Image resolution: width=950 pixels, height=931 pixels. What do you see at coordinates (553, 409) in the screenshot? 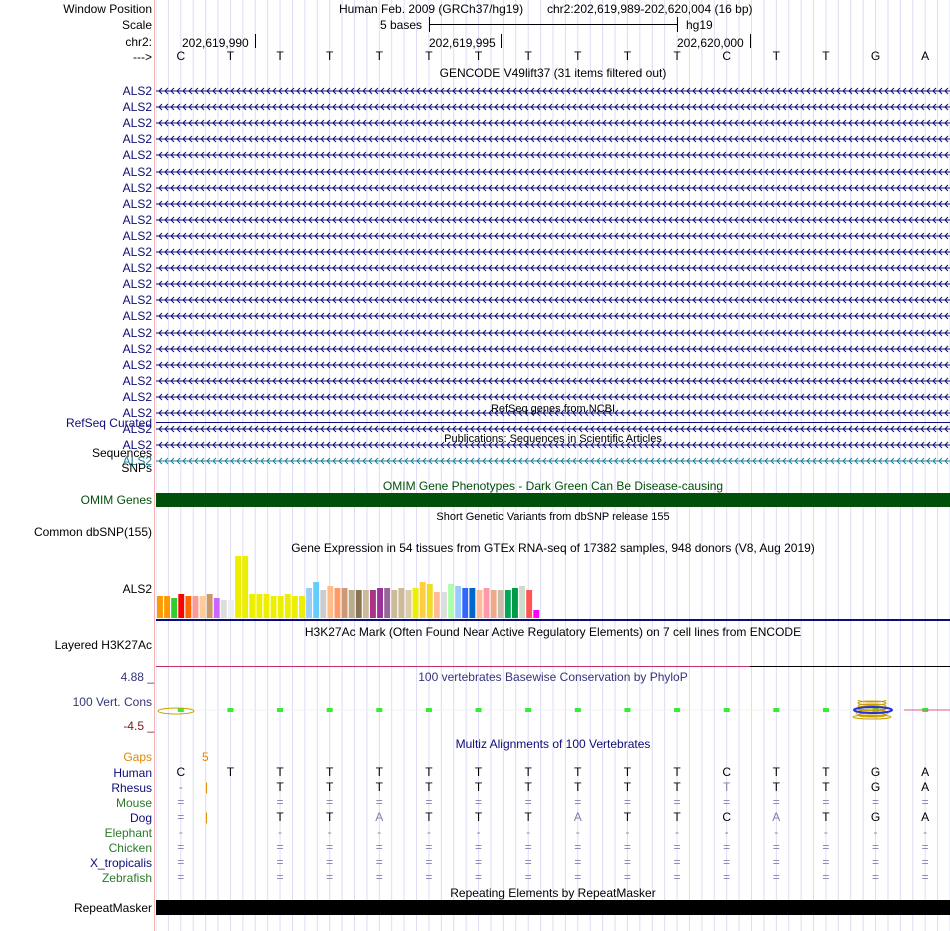
I see `refseq-track-title: RefSeq genes from NCBI` at bounding box center [553, 409].